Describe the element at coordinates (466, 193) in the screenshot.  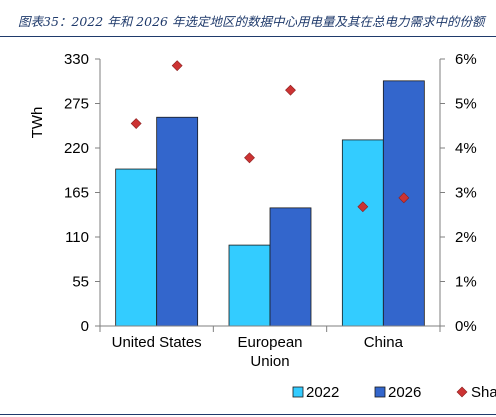
I see `y-tick-label-right: 3%` at that location.